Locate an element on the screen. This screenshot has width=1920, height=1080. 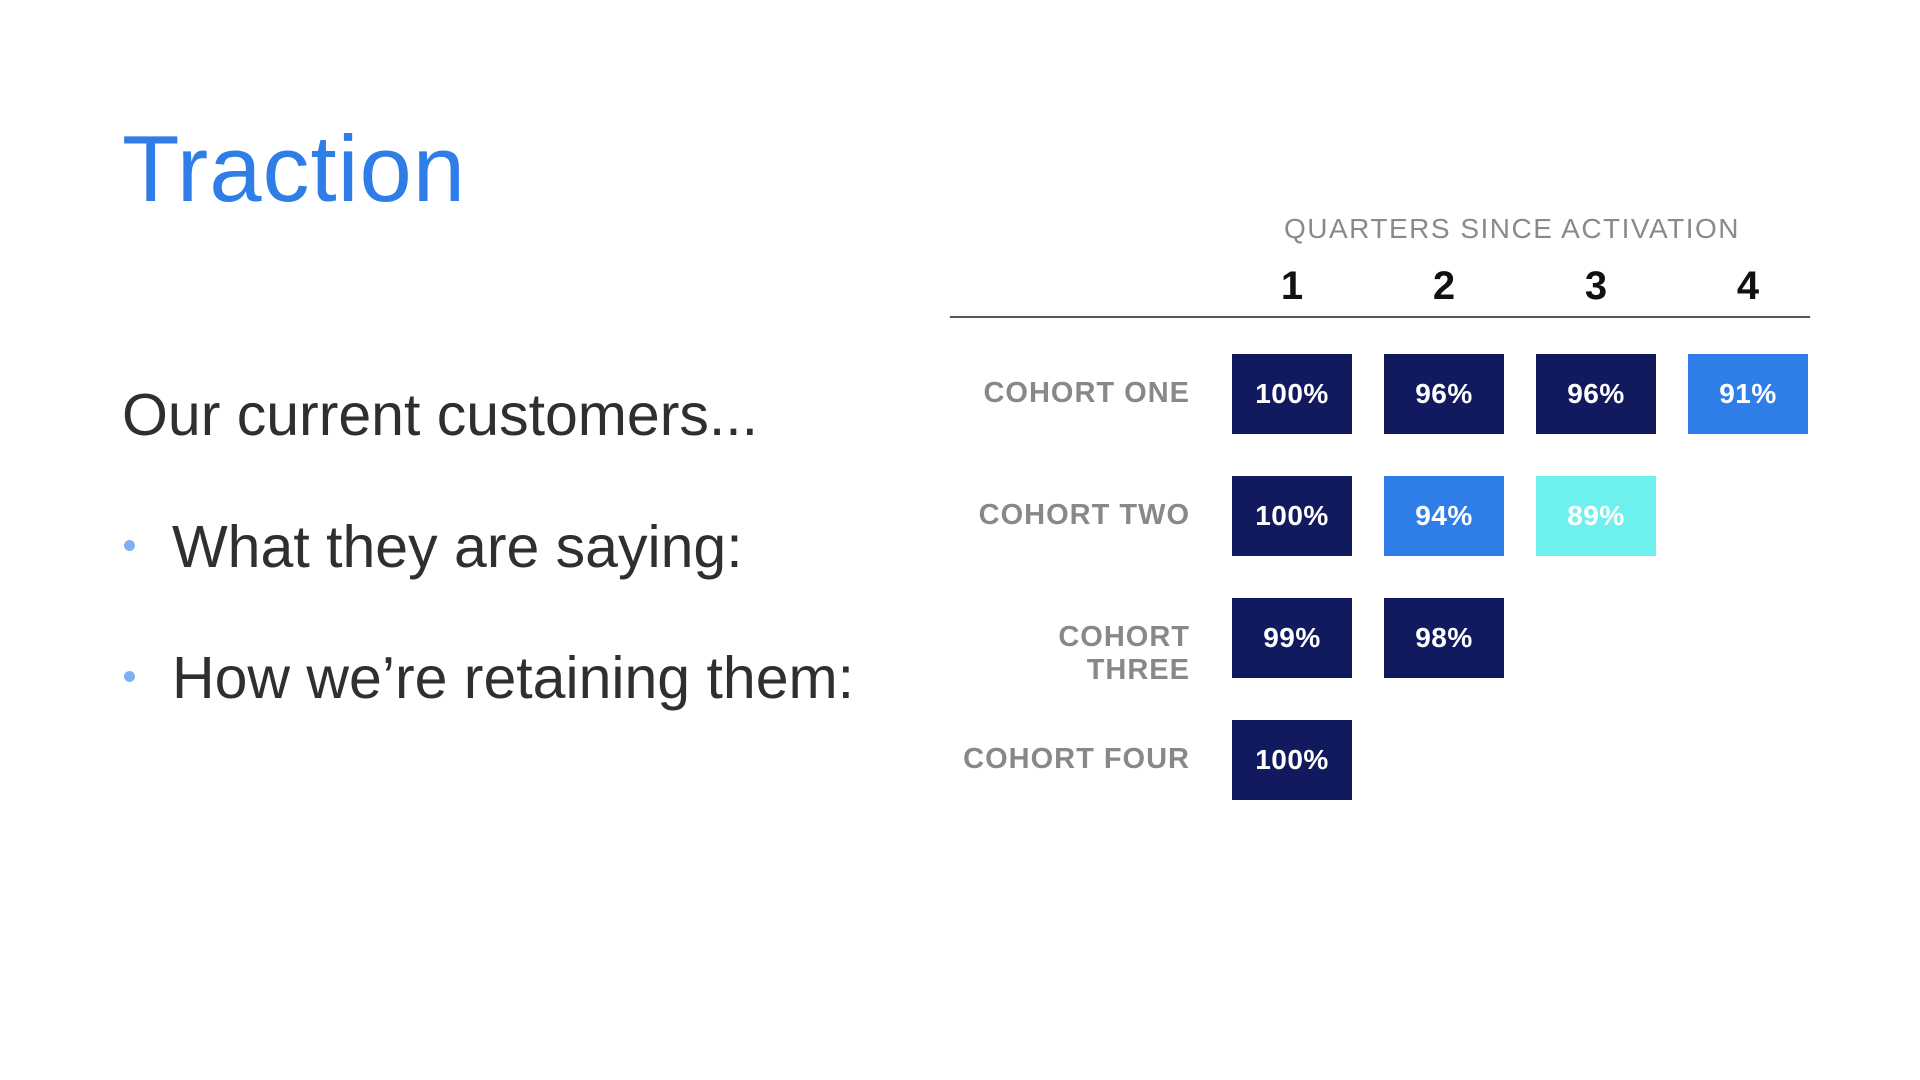
retention-cell: 89% is located at coordinates (1596, 516).